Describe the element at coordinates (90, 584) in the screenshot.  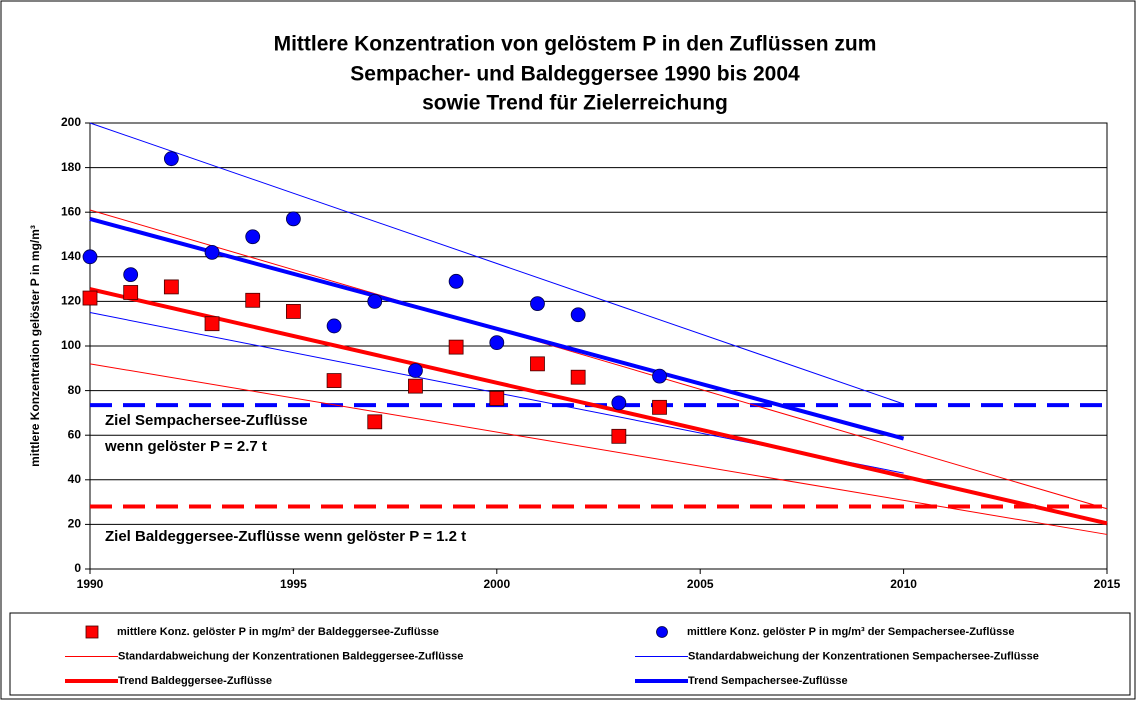
I see `x-tick-label: 1990` at that location.